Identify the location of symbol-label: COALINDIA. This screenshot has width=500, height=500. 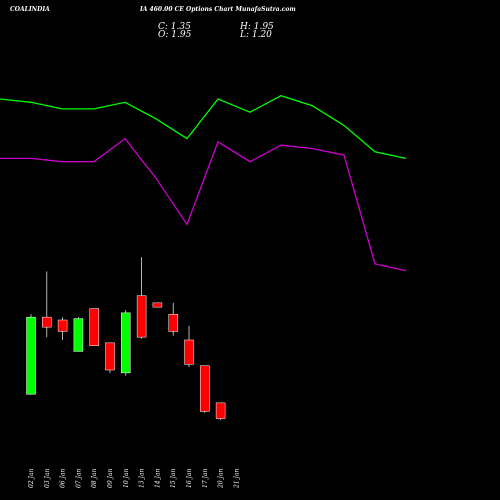
(30, 9).